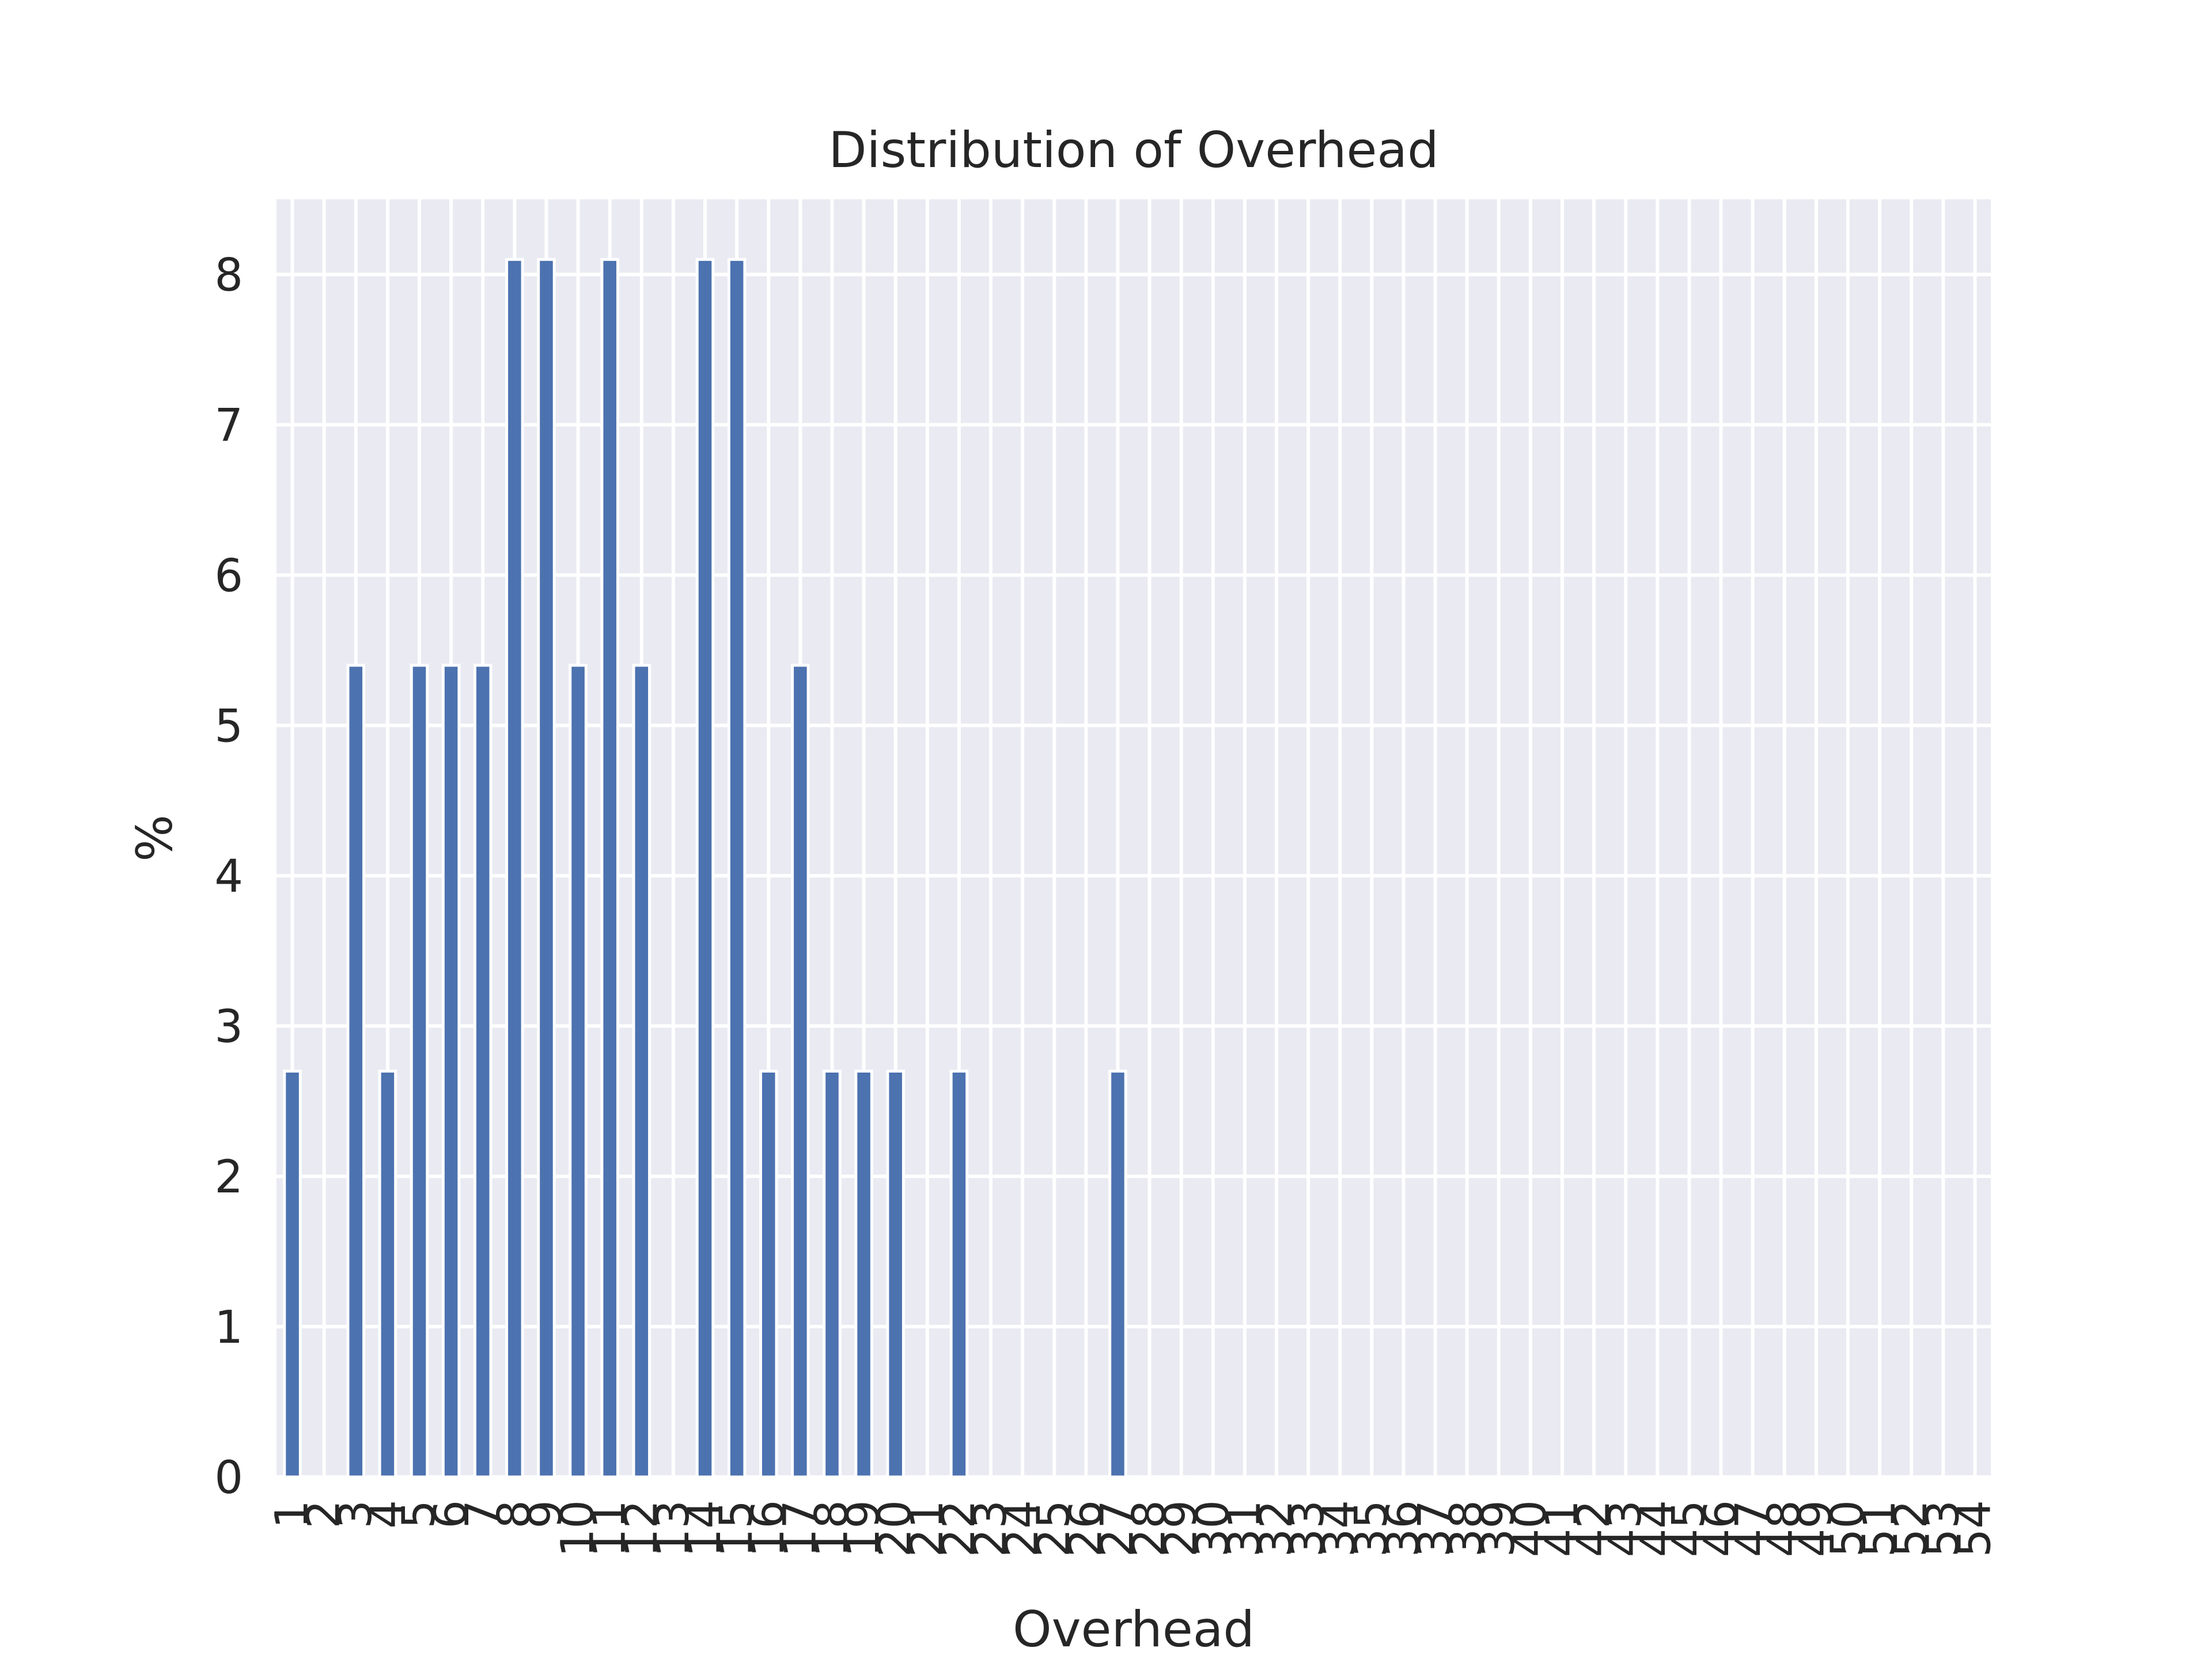 The height and width of the screenshot is (1659, 2212). What do you see at coordinates (1245, 1528) in the screenshot?
I see `x-tick-label: 31` at bounding box center [1245, 1528].